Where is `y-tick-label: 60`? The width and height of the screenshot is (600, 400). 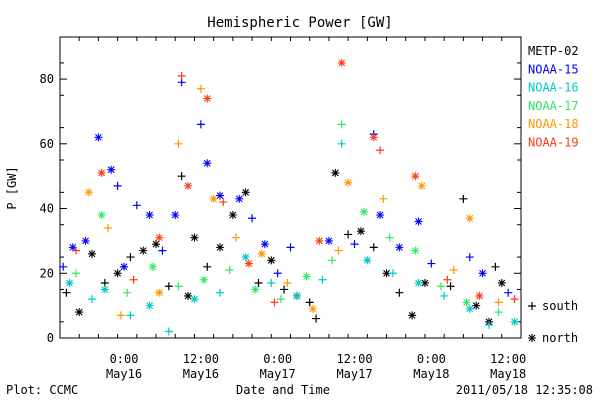
y-tick-label: 60 is located at coordinates (47, 144).